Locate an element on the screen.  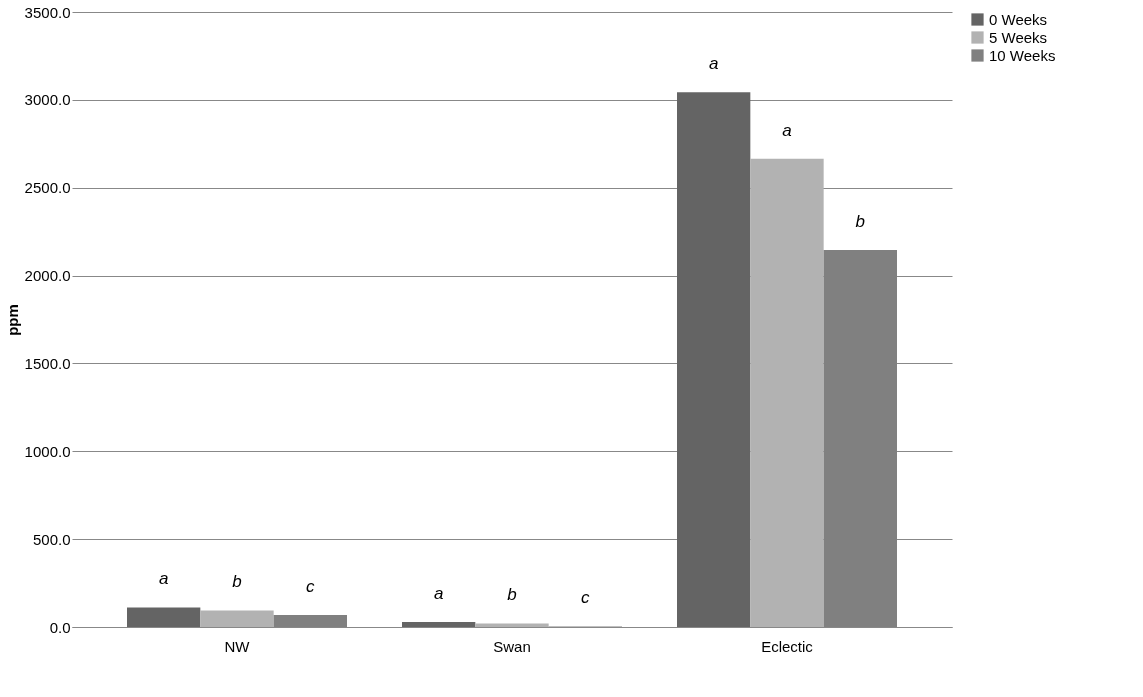
y-tick-label: 3500.0 is located at coordinates (47, 12).